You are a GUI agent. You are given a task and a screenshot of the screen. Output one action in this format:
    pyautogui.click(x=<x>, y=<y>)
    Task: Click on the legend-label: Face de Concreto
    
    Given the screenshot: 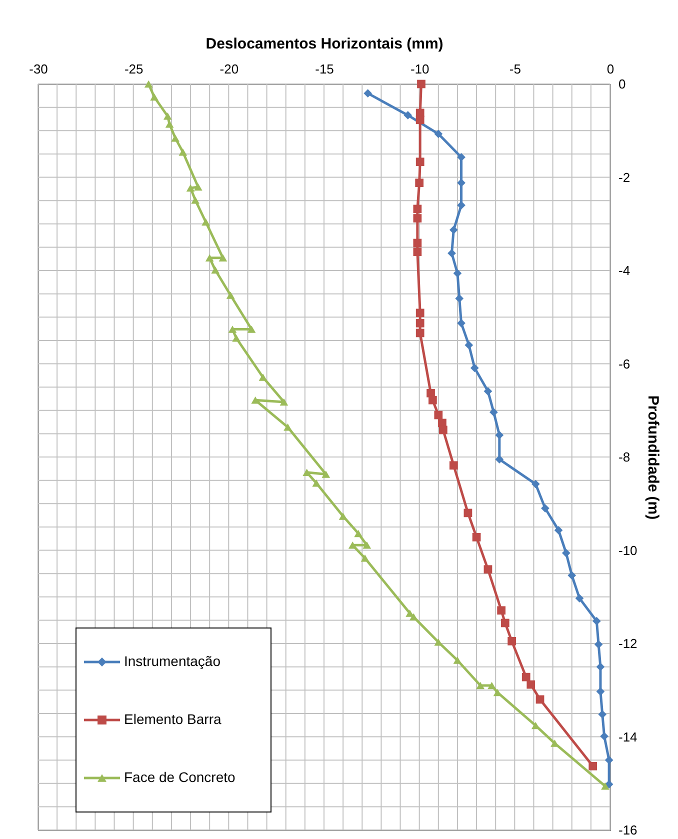 What is the action you would take?
    pyautogui.click(x=180, y=777)
    